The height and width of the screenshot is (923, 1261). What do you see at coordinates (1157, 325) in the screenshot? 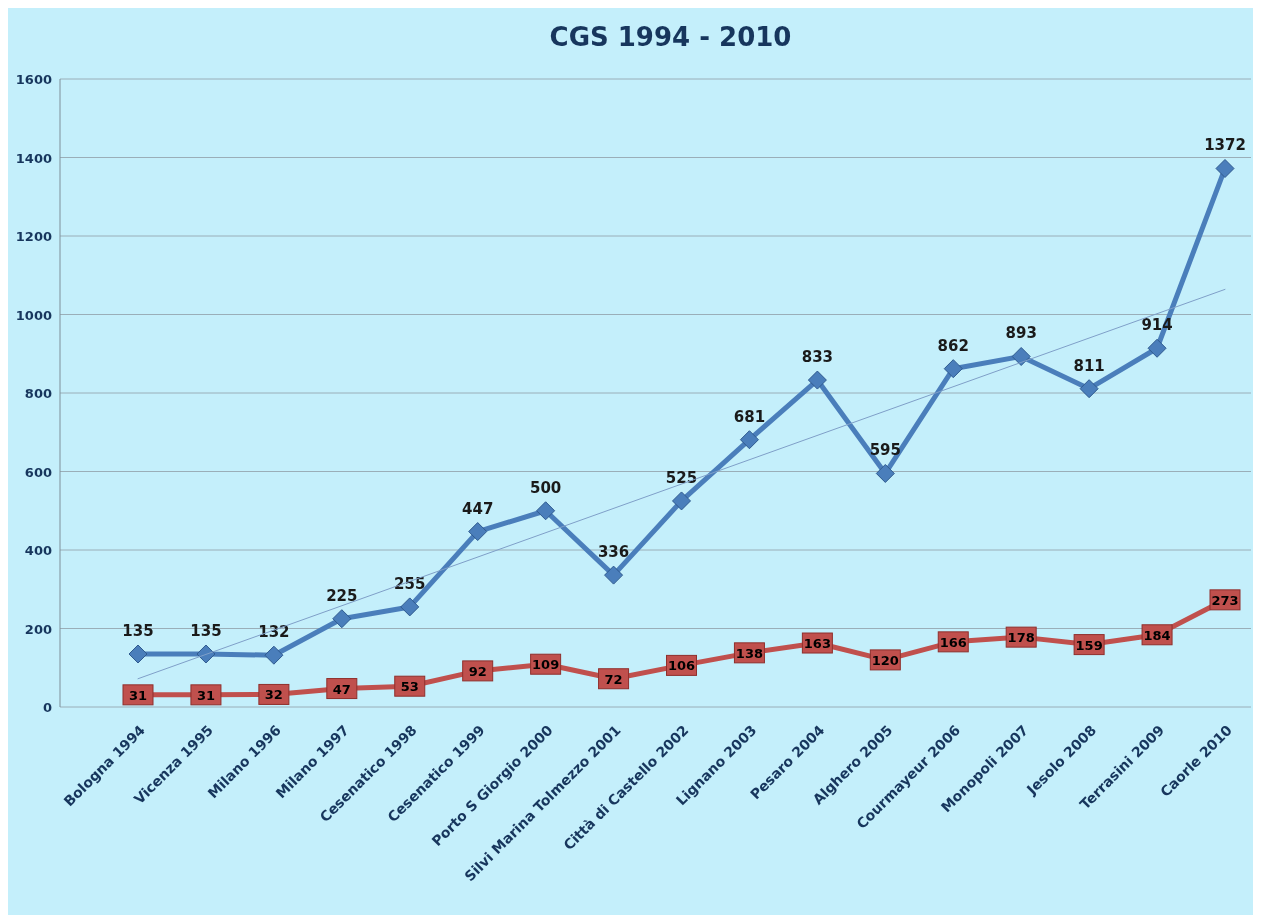
I see `data-label: 914` at bounding box center [1157, 325].